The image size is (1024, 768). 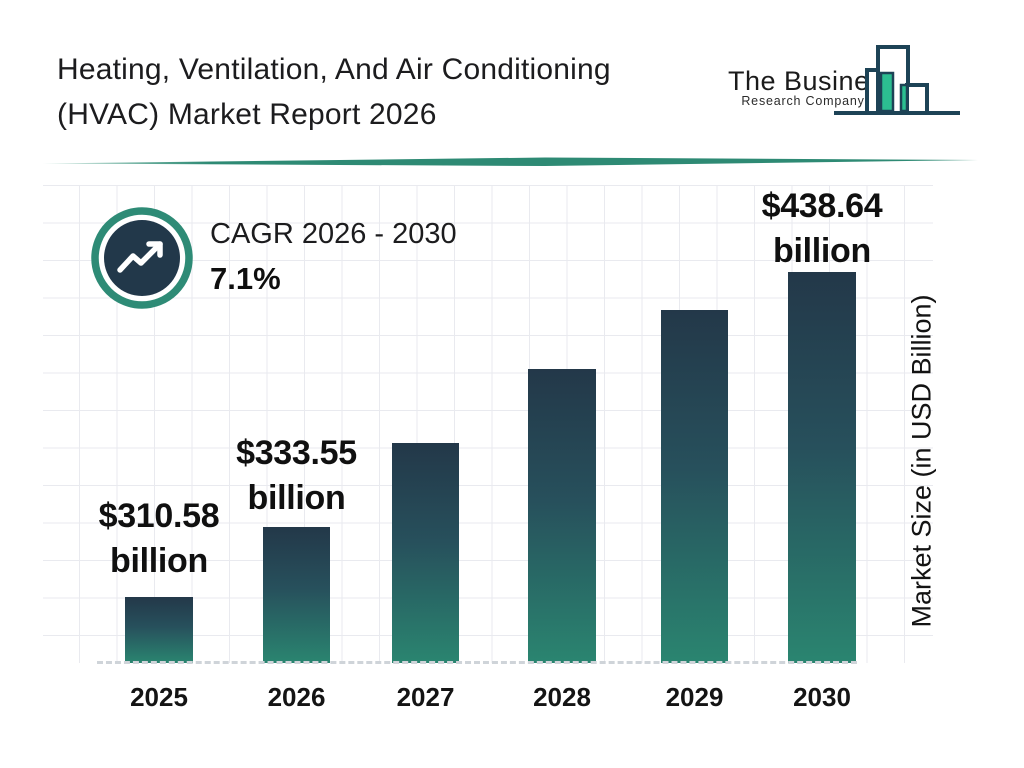 I want to click on cagr-label: CAGR 2026 - 2030, so click(x=333, y=234).